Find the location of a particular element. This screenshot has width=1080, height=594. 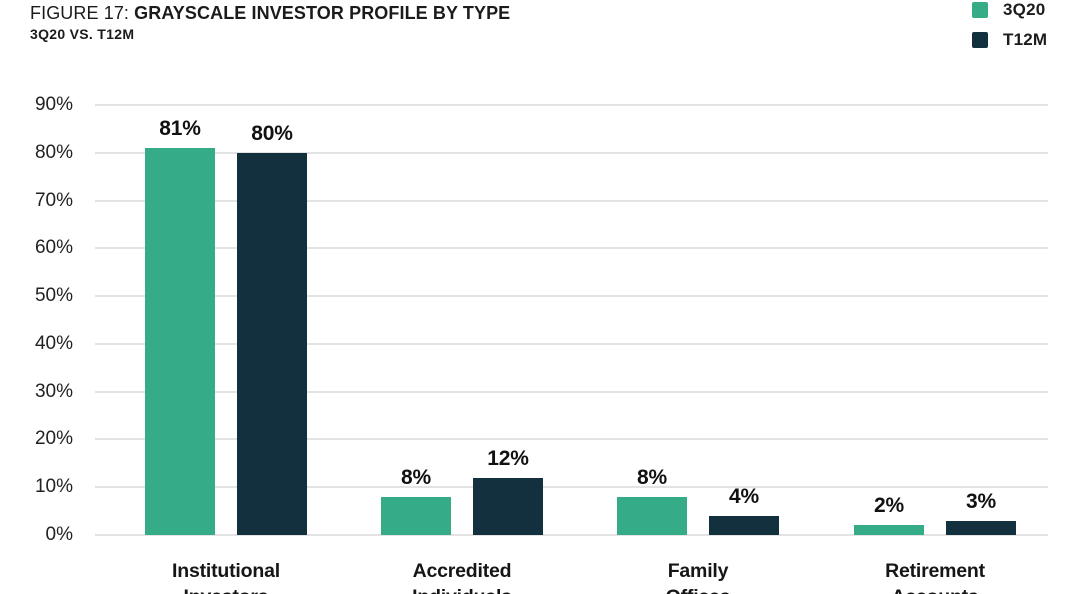

category-label-line1: Retirement is located at coordinates (935, 571).